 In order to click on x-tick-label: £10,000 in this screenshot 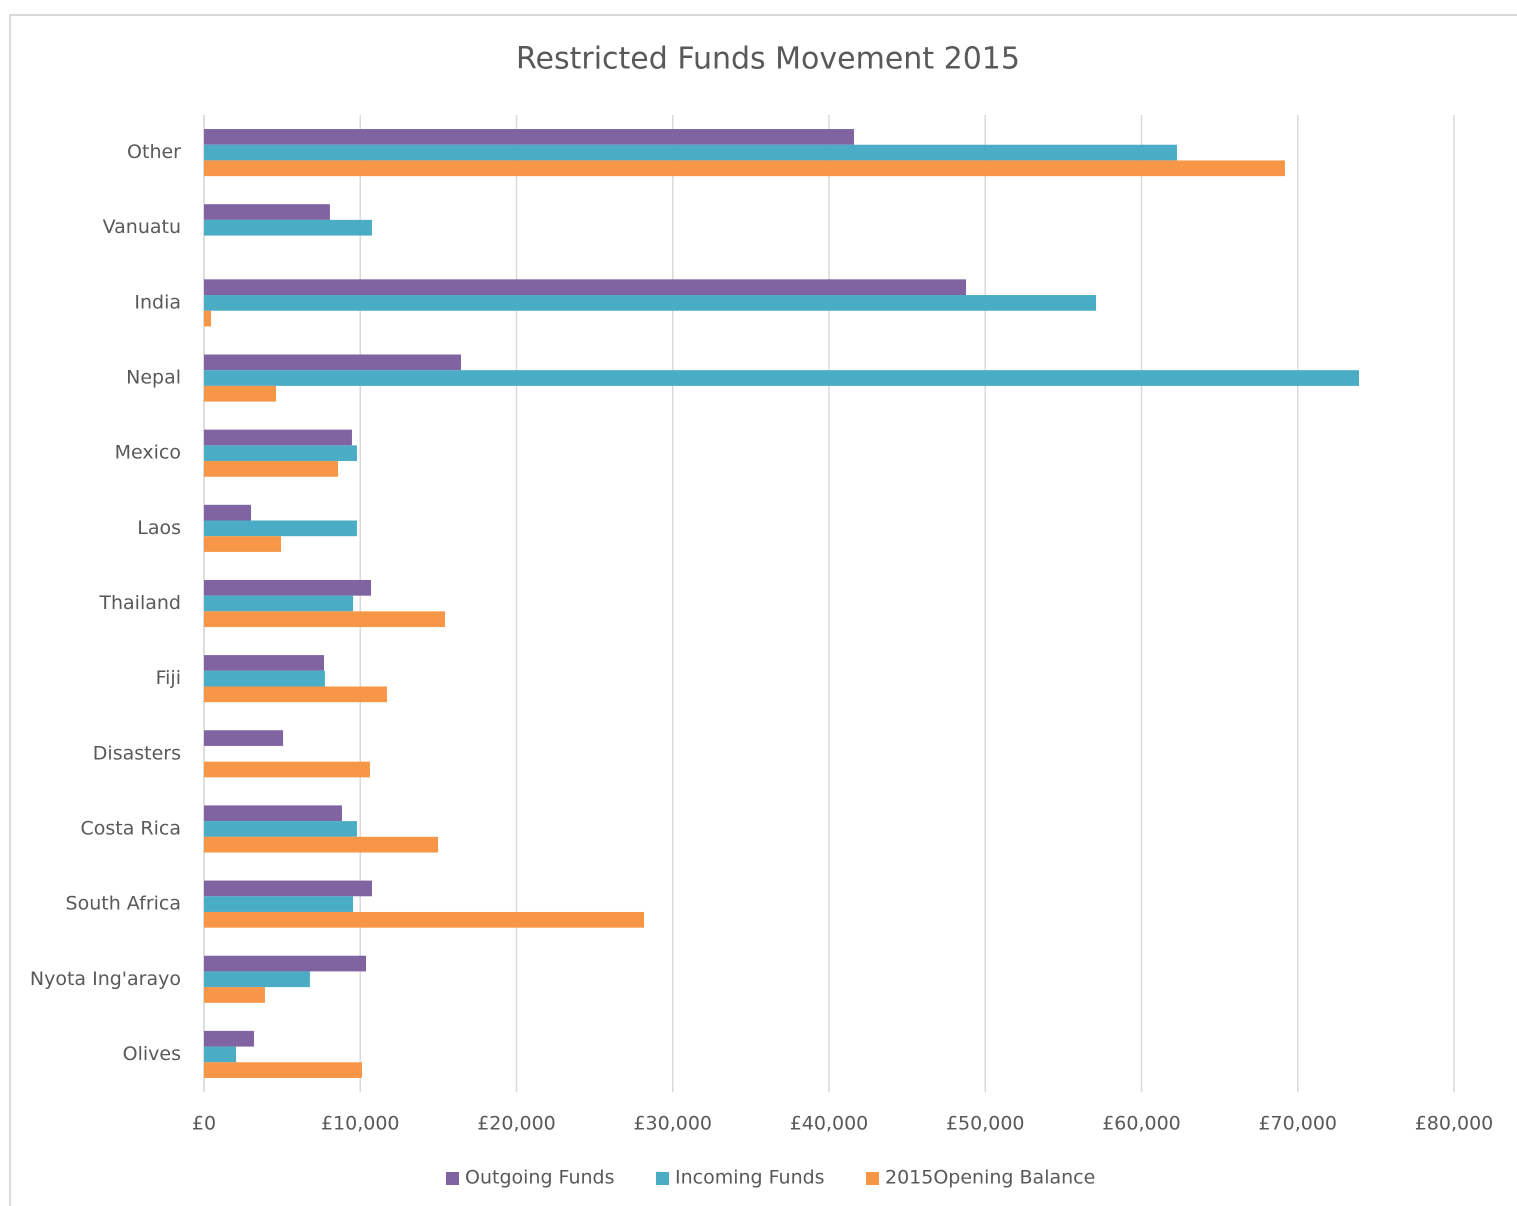, I will do `click(360, 1124)`.